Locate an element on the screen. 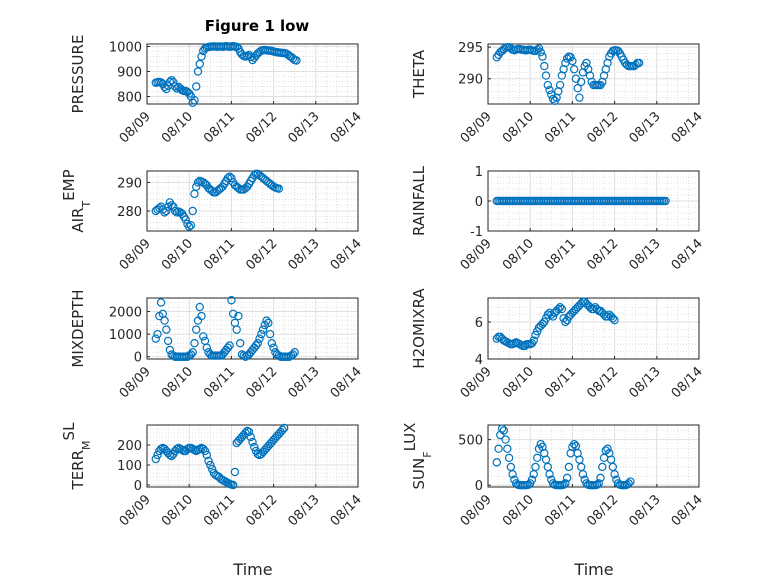 This screenshot has height=583, width=778. axes-box is located at coordinates (252, 74).